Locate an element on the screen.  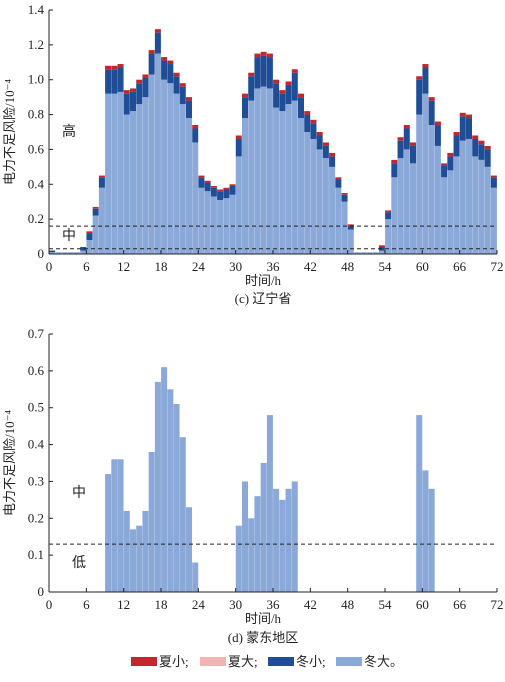
y-tick-label: 0.7 is located at coordinates (36, 333).